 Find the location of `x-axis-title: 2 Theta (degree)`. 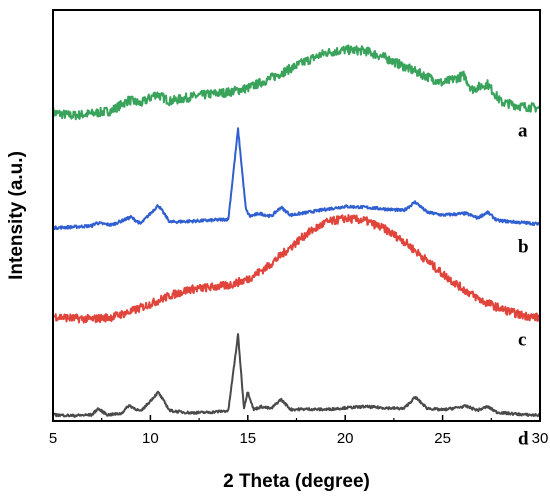

x-axis-title: 2 Theta (degree) is located at coordinates (296, 481).